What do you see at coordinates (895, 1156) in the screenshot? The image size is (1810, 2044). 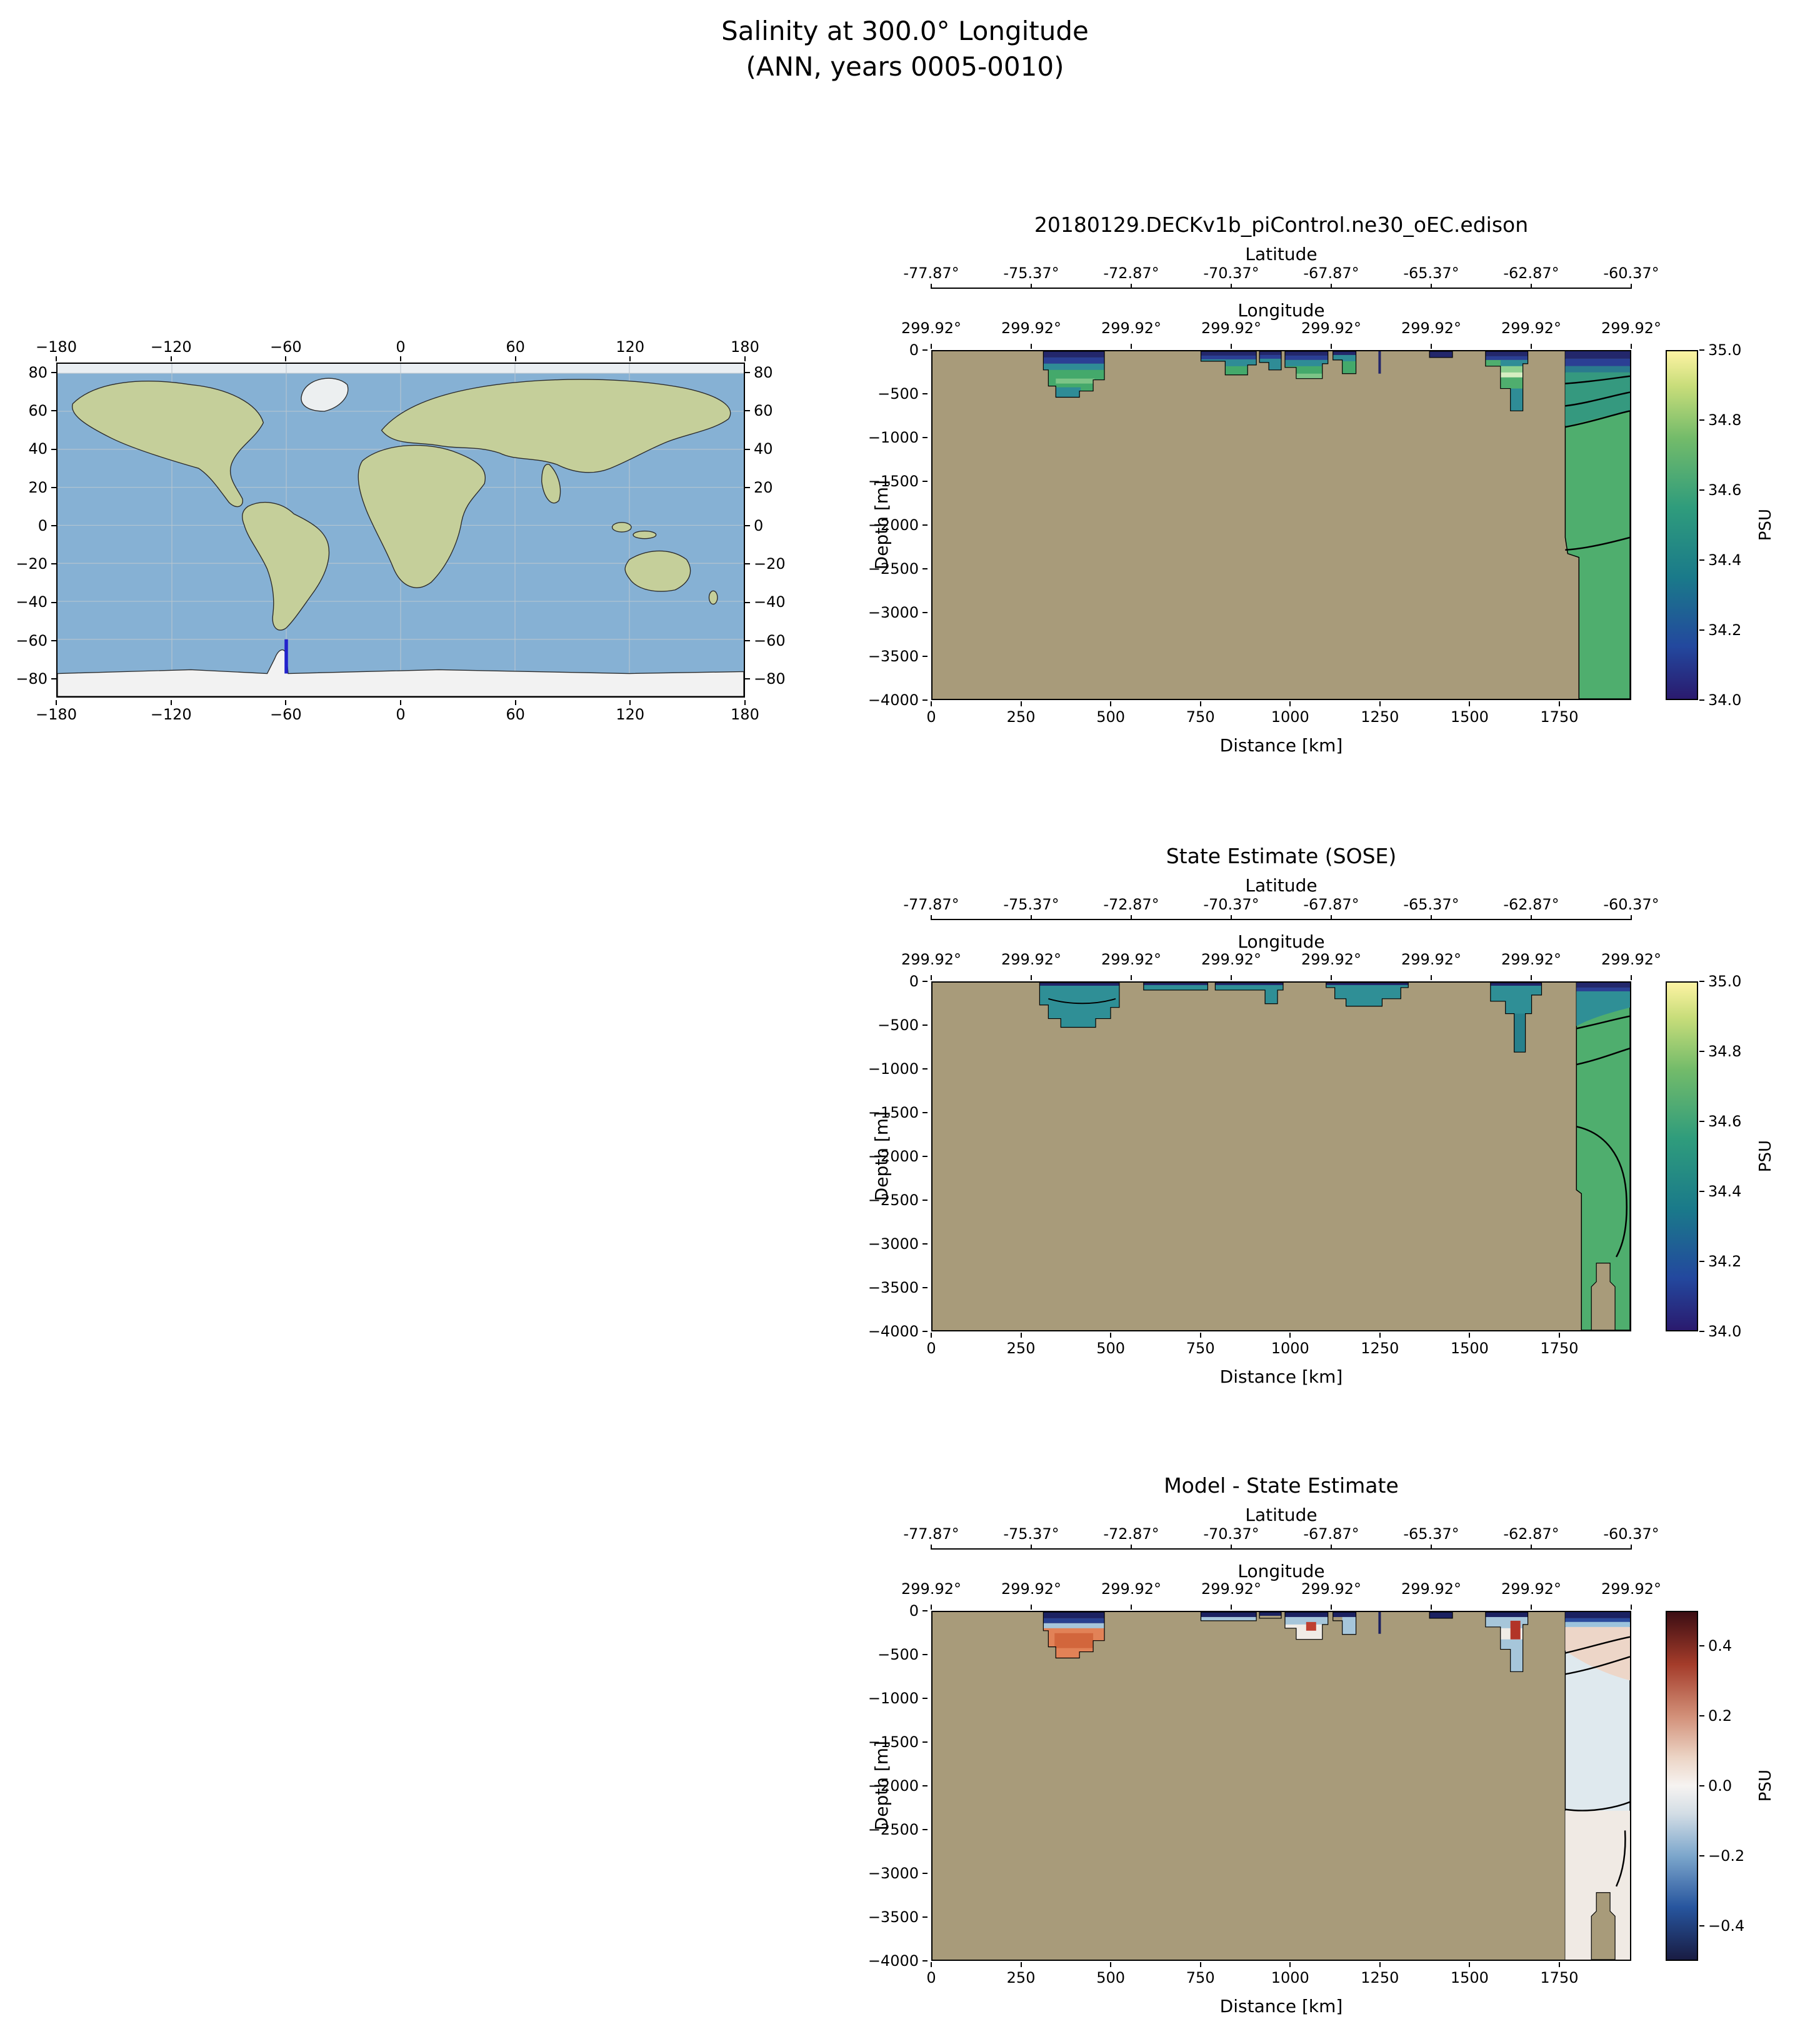 I see `depth-tick-col: 0 −500 −1000 −1500 −2000 −2500 −3000 −3500 −4000` at bounding box center [895, 1156].